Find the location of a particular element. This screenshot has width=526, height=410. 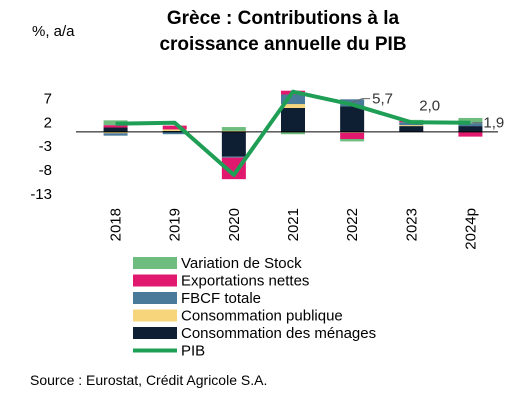

y-tick-label: 2 is located at coordinates (48, 122).